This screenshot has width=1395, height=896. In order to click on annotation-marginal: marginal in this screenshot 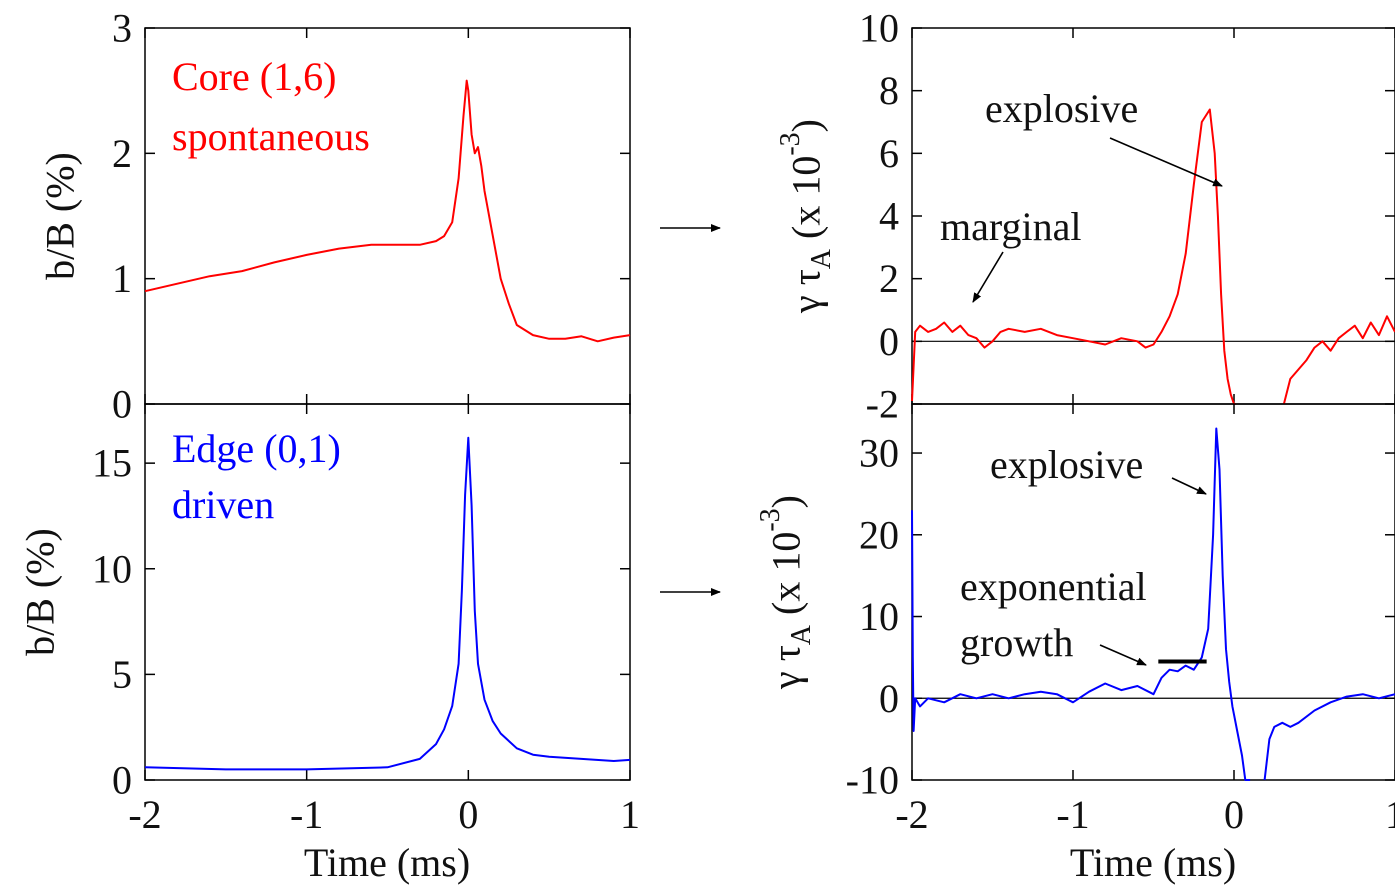, I will do `click(1010, 226)`.